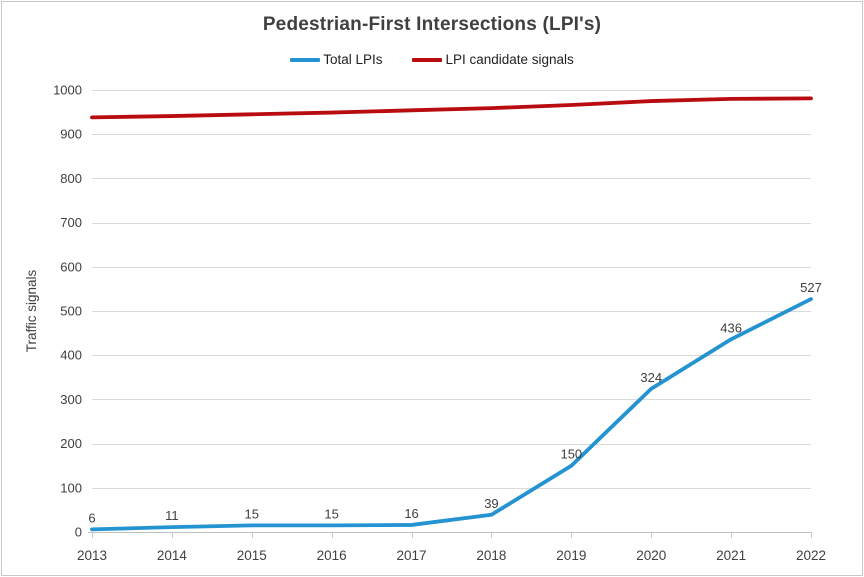 The image size is (864, 577). Describe the element at coordinates (571, 454) in the screenshot. I see `data-label-total-lpis: 150` at that location.